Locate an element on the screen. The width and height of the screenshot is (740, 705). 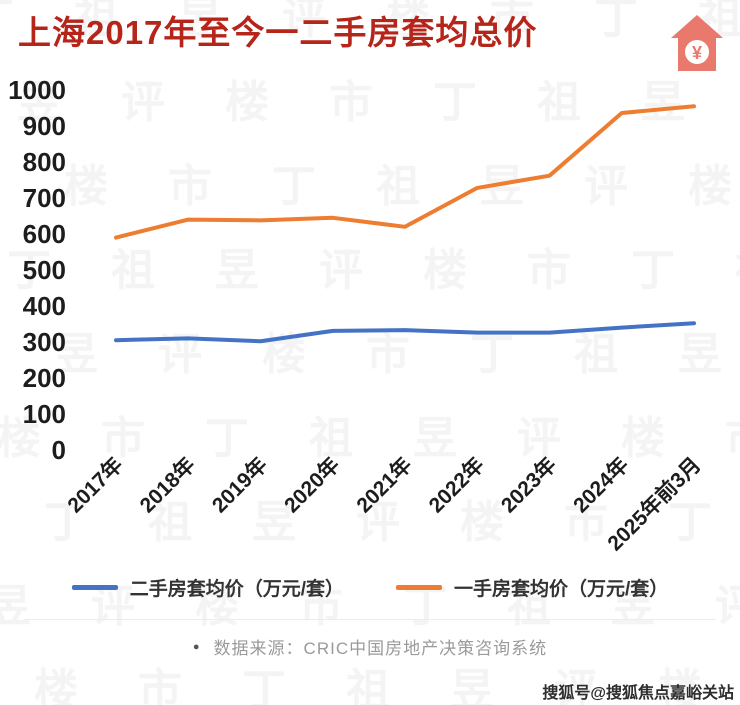
chart-title: 上海2017年至今一二手房套均总价 is located at coordinates (278, 32).